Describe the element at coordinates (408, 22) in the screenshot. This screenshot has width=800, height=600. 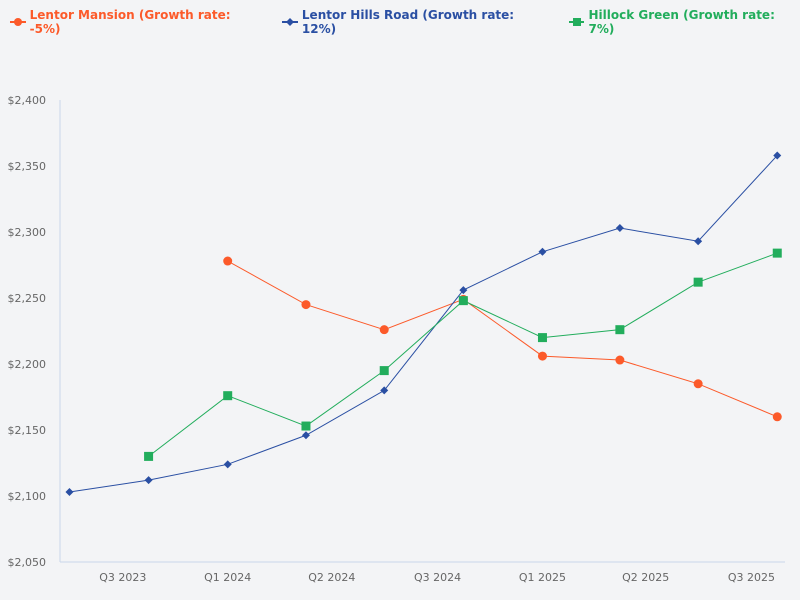
I see `legend-label: Lentor Hills Road (Growth rate: 12%)` at that location.